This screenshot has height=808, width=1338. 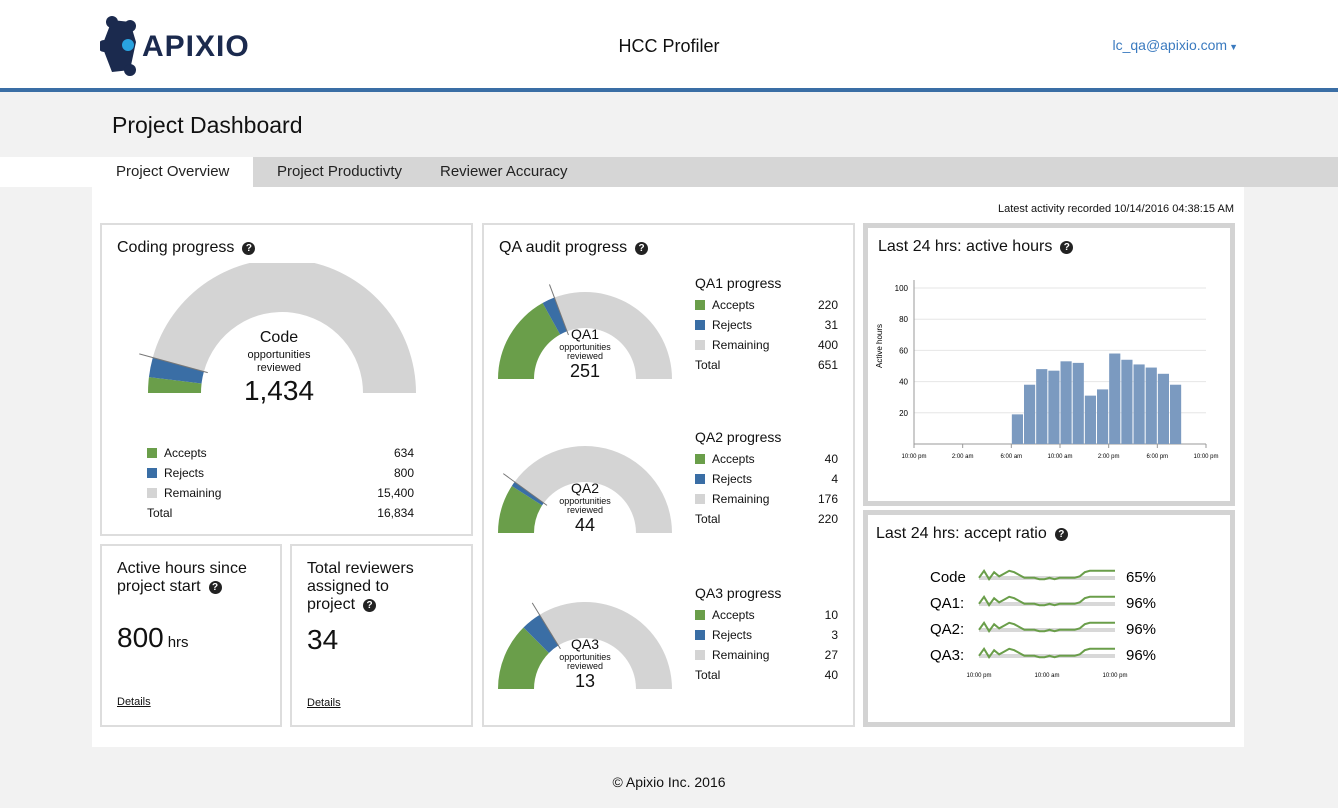 I want to click on legend-label: Remaining, so click(x=741, y=499).